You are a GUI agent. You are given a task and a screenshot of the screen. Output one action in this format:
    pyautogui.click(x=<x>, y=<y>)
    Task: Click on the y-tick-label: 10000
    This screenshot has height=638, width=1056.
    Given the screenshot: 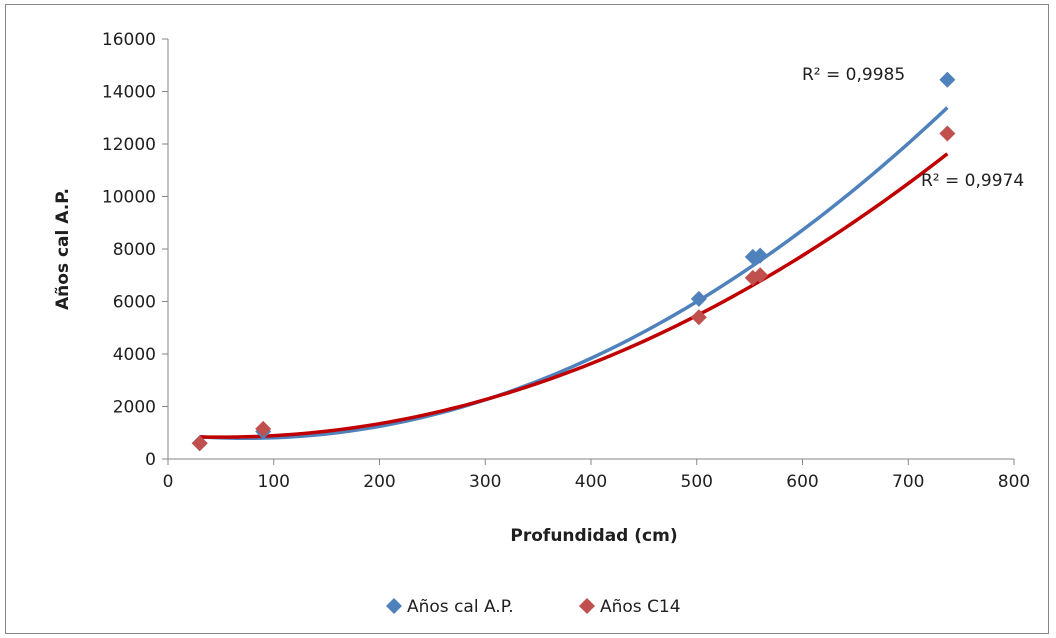 What is the action you would take?
    pyautogui.click(x=129, y=198)
    